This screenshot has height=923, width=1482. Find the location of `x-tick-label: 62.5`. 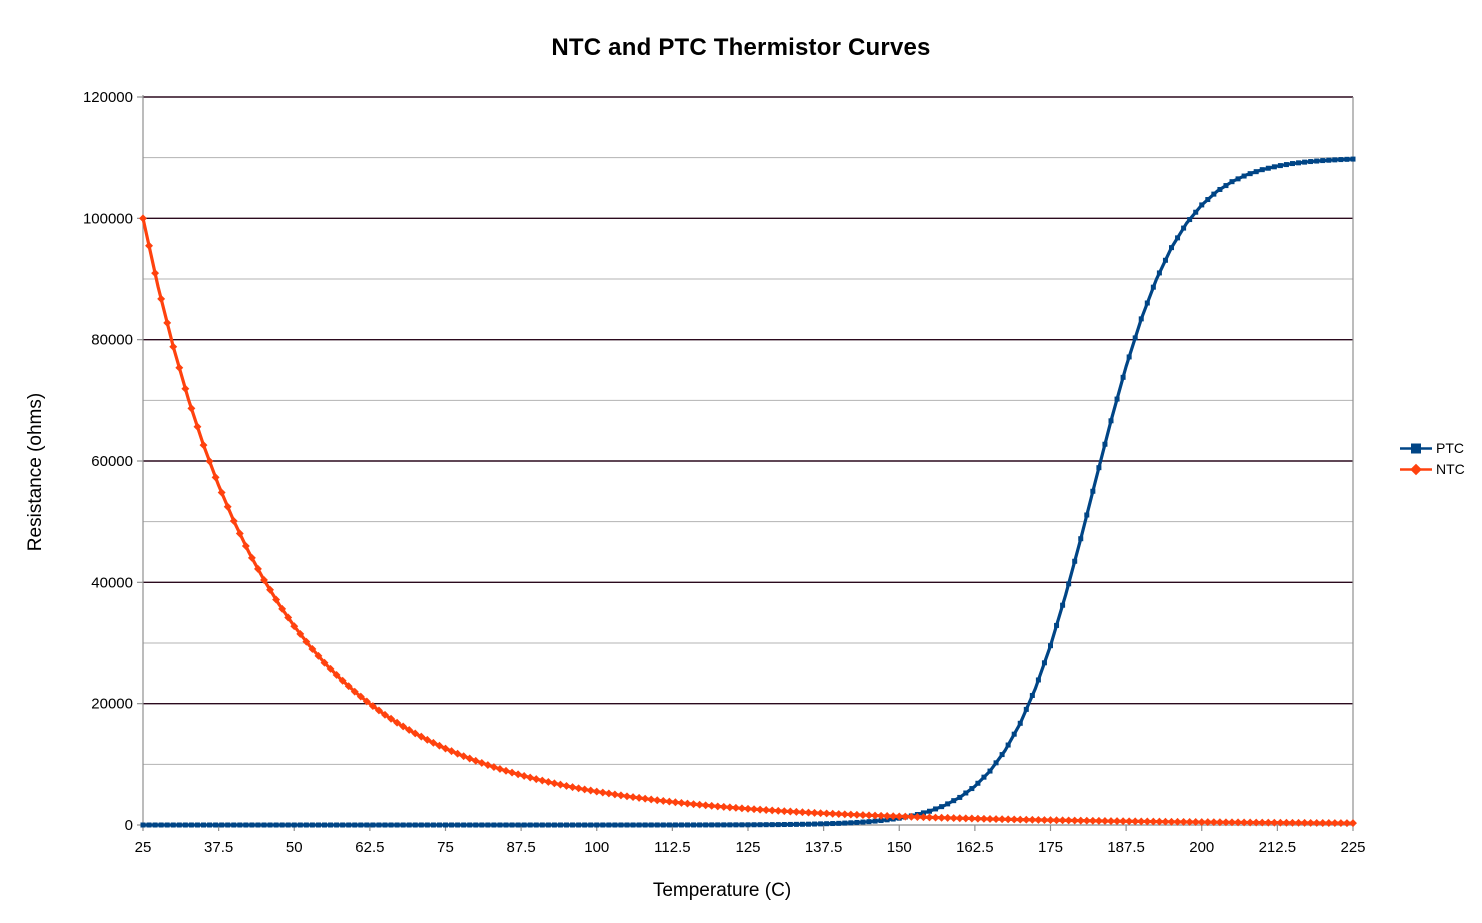

x-tick-label: 62.5 is located at coordinates (369, 847).